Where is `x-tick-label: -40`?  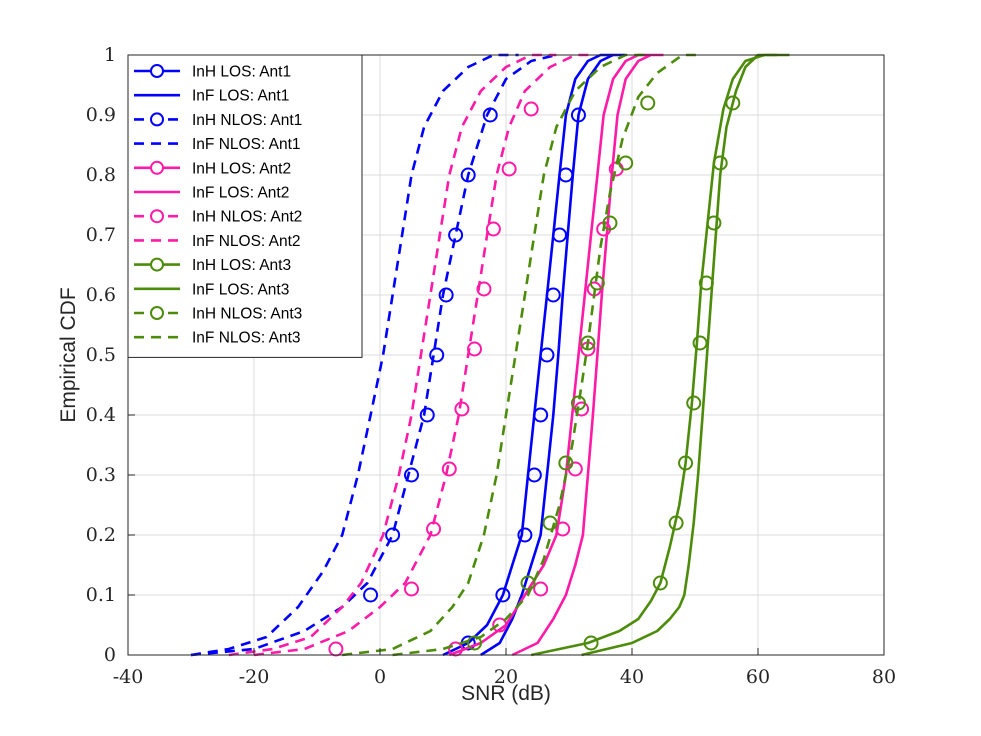 x-tick-label: -40 is located at coordinates (128, 677).